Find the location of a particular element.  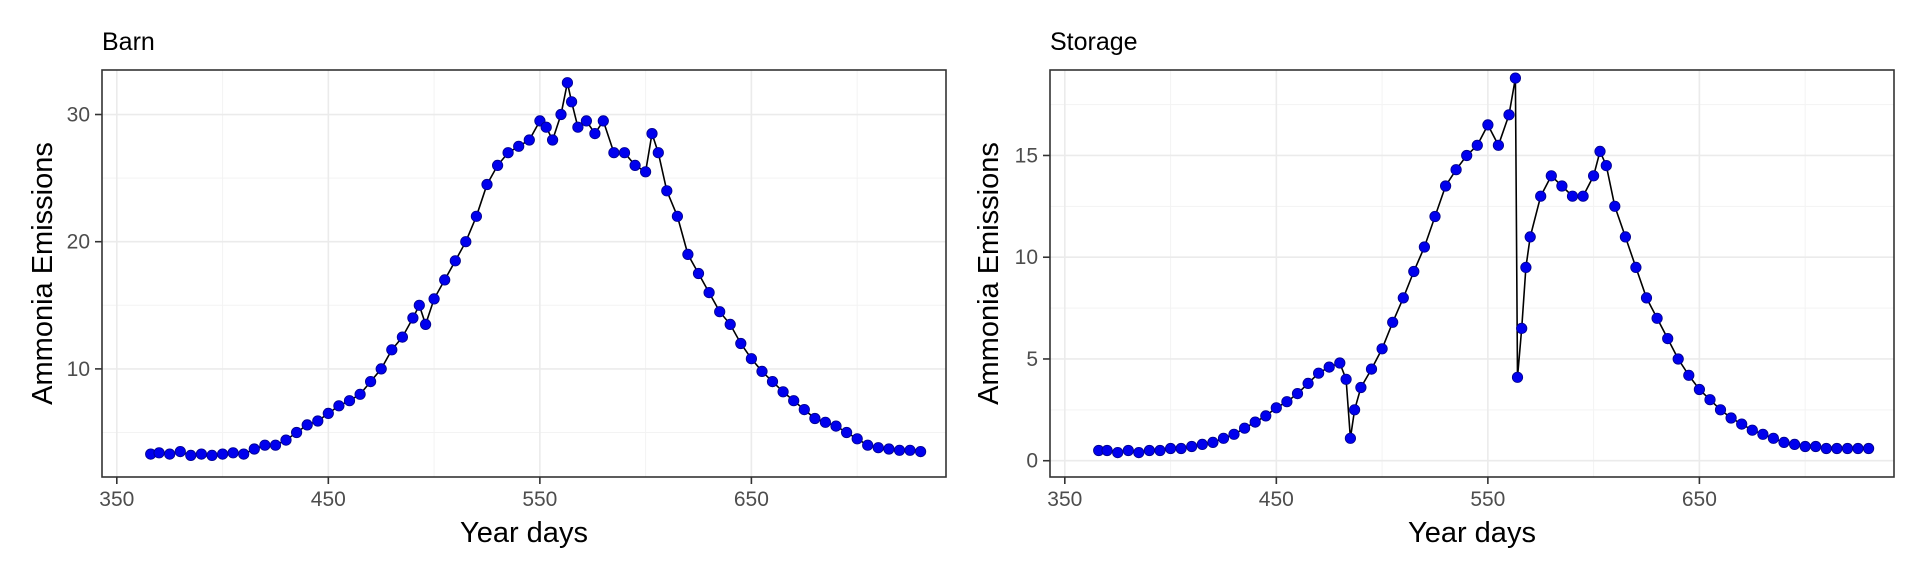

y-tick-label: 20 is located at coordinates (78, 242).